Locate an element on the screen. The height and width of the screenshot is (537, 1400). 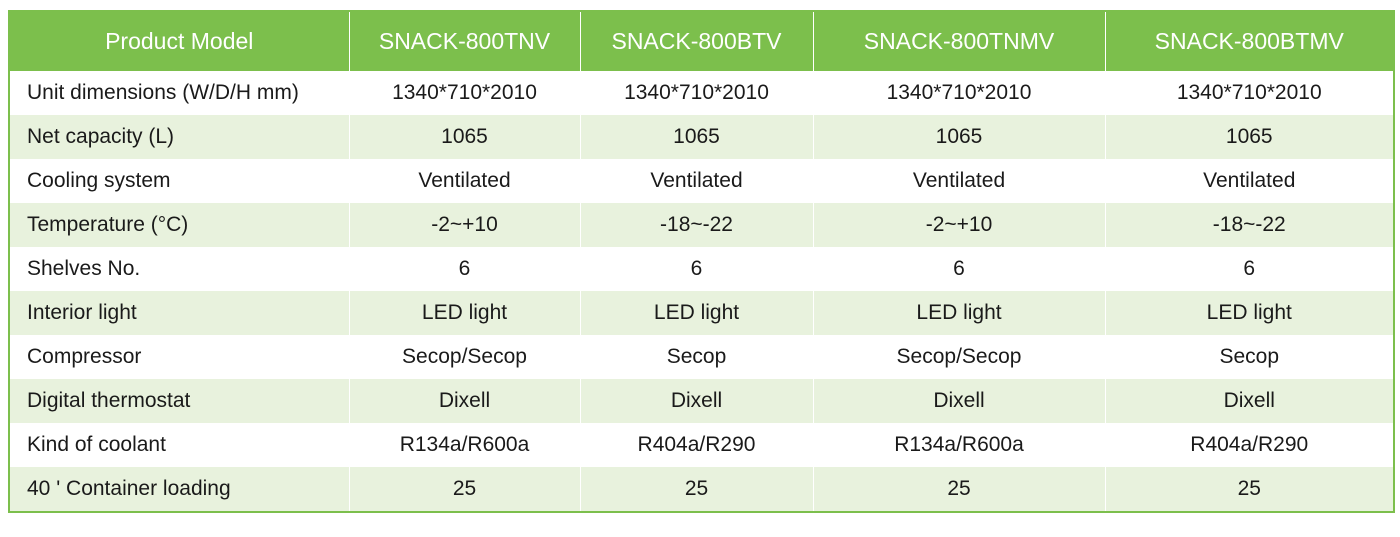
row-label: Cooling system is located at coordinates (179, 181).